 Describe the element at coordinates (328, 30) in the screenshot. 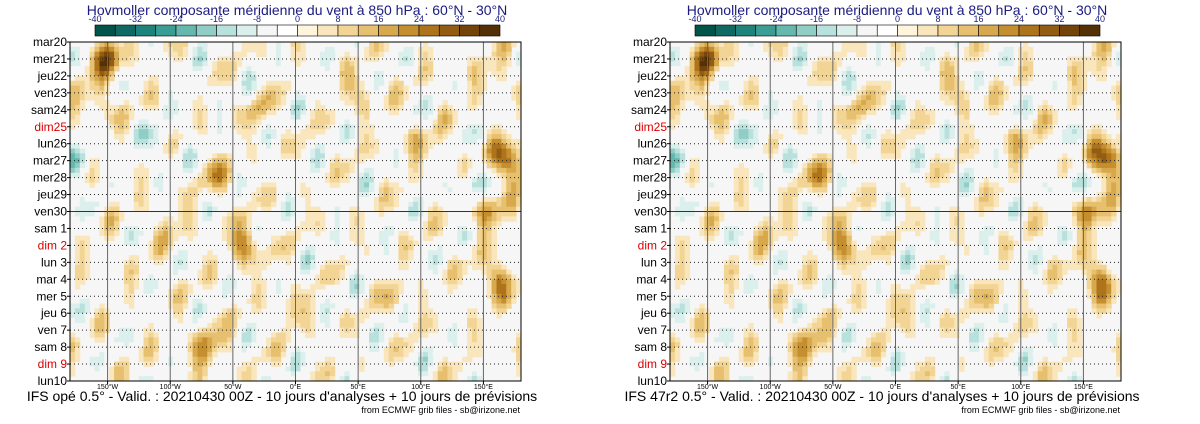

I see `colorbar-swatch` at that location.